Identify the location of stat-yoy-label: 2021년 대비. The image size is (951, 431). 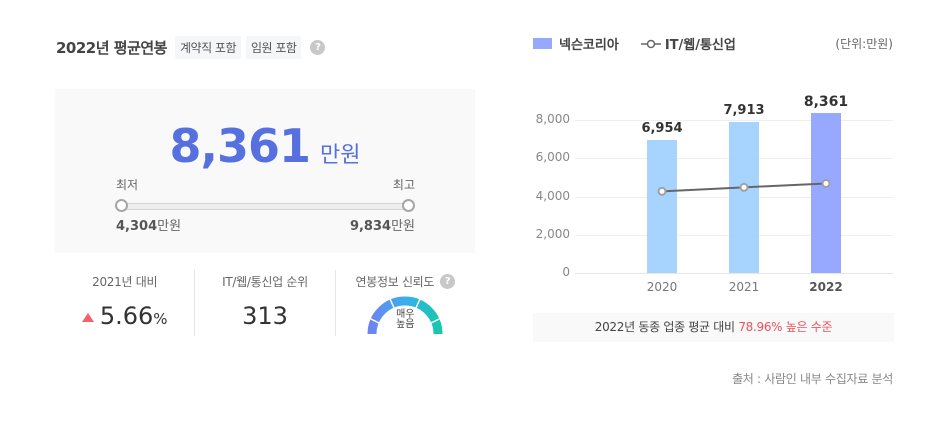
(125, 282).